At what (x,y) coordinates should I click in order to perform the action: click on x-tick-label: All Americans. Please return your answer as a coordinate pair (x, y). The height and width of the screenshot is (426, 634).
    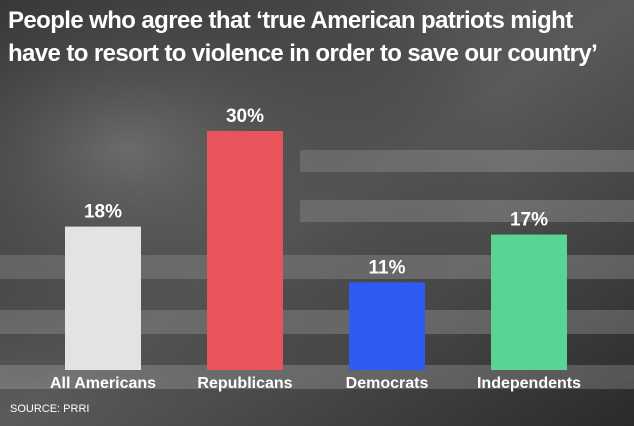
    Looking at the image, I should click on (103, 383).